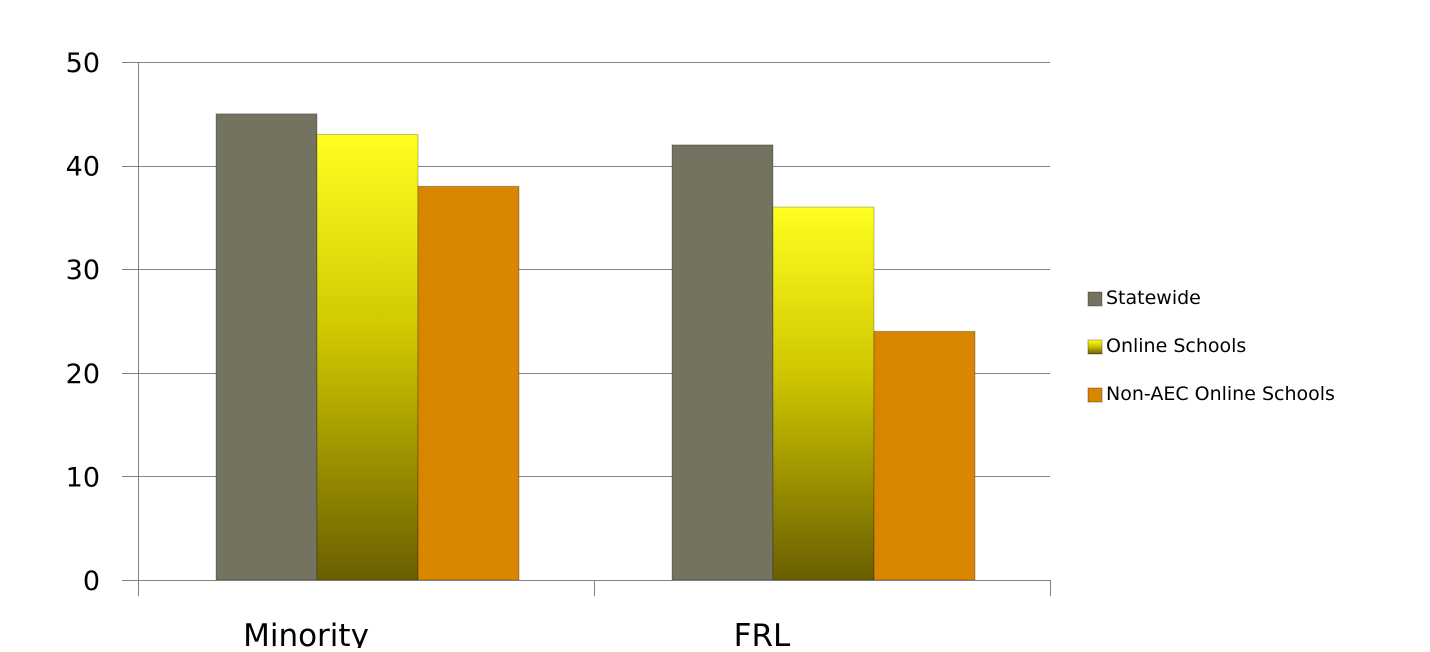  I want to click on y-tick-label-20: 20, so click(83, 374).